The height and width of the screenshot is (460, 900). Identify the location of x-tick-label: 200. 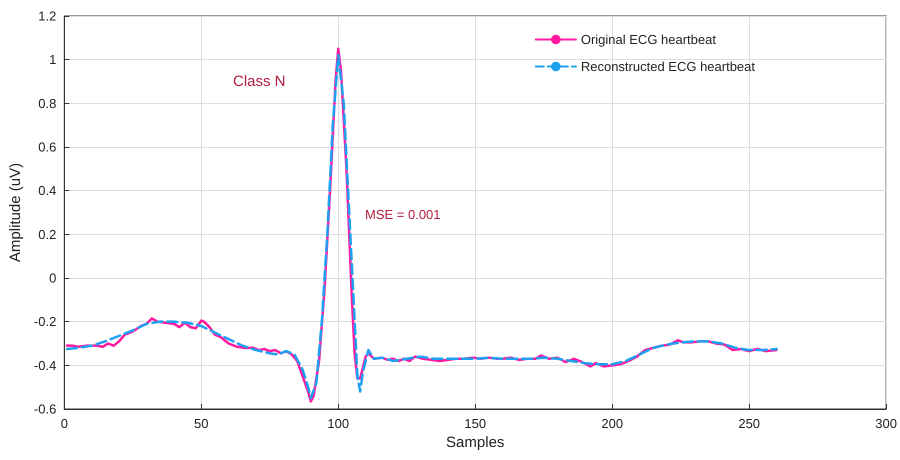
(612, 423).